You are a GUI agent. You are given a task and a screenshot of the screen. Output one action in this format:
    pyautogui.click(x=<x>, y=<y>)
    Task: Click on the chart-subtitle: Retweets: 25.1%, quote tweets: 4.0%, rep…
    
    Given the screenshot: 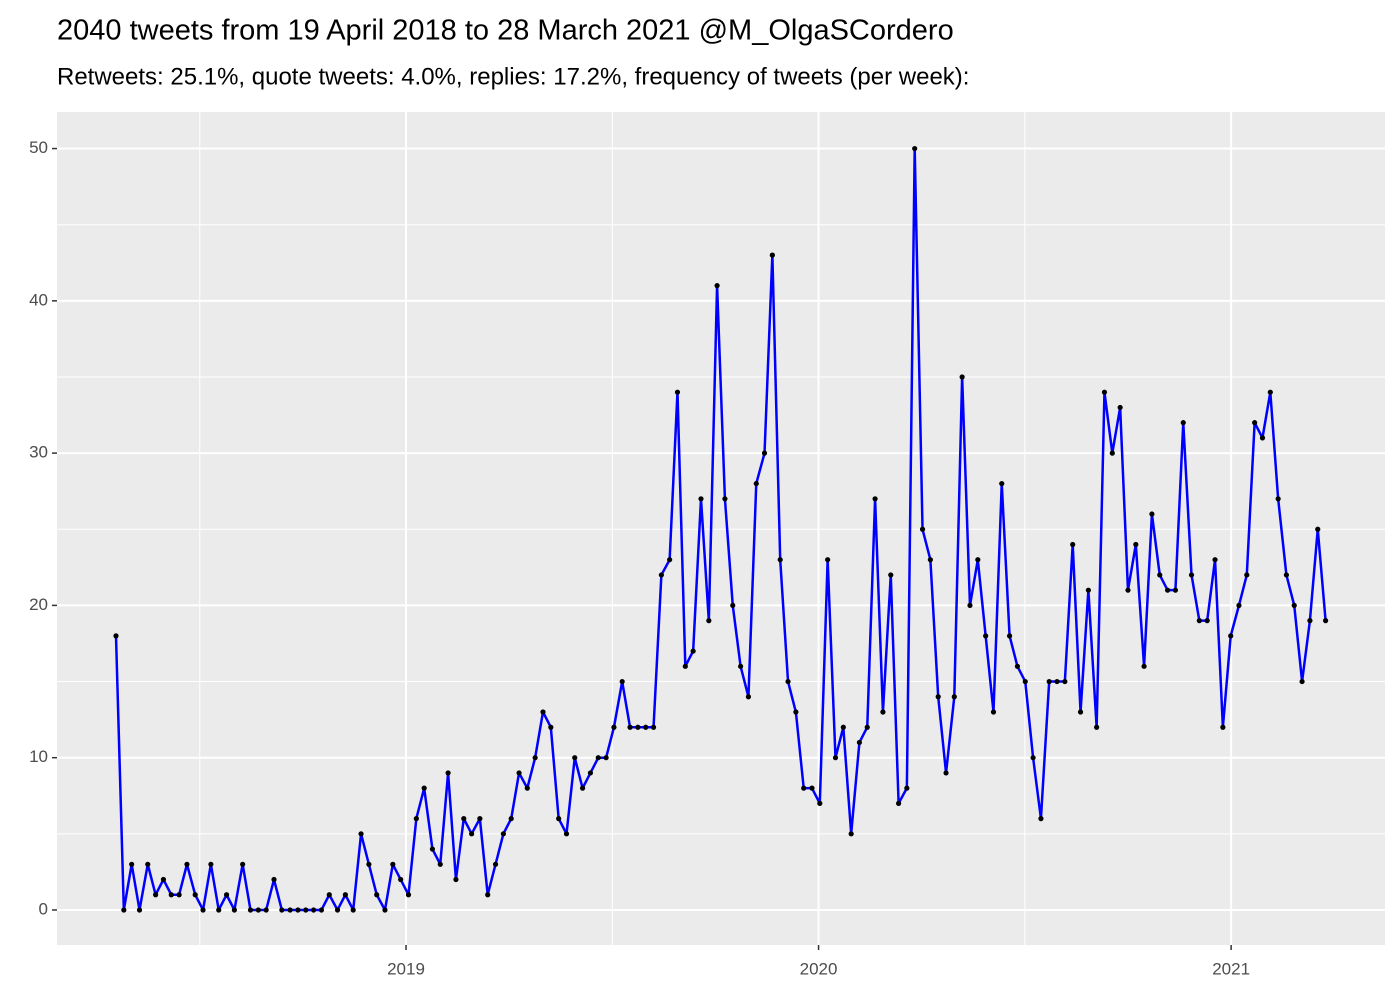 What is the action you would take?
    pyautogui.click(x=513, y=76)
    